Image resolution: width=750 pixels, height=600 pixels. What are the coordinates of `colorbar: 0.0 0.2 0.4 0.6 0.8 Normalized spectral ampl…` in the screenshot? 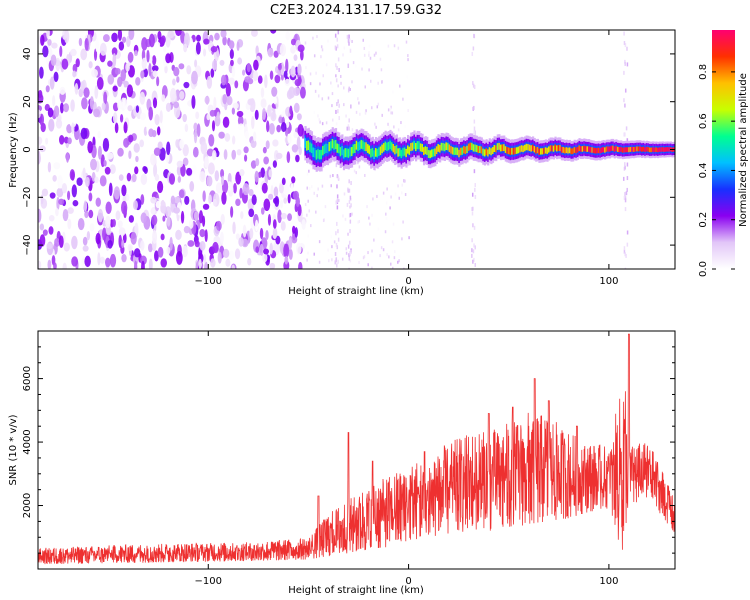 It's located at (723, 153).